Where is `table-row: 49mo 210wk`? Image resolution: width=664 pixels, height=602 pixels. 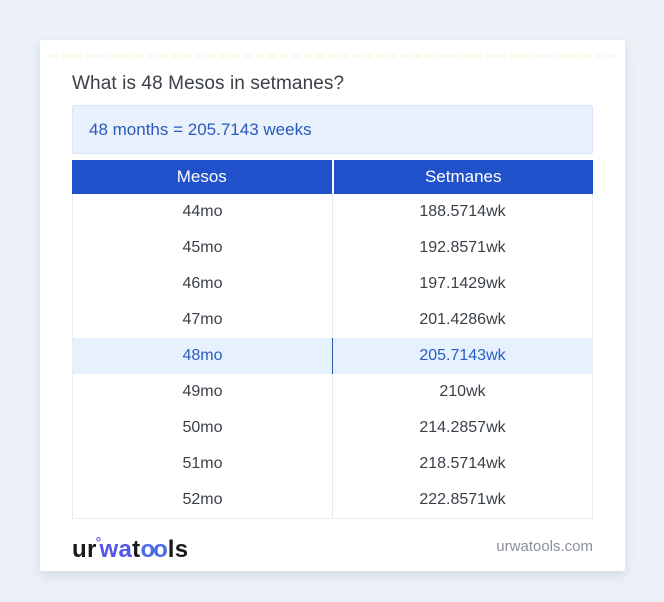 table-row: 49mo 210wk is located at coordinates (332, 392).